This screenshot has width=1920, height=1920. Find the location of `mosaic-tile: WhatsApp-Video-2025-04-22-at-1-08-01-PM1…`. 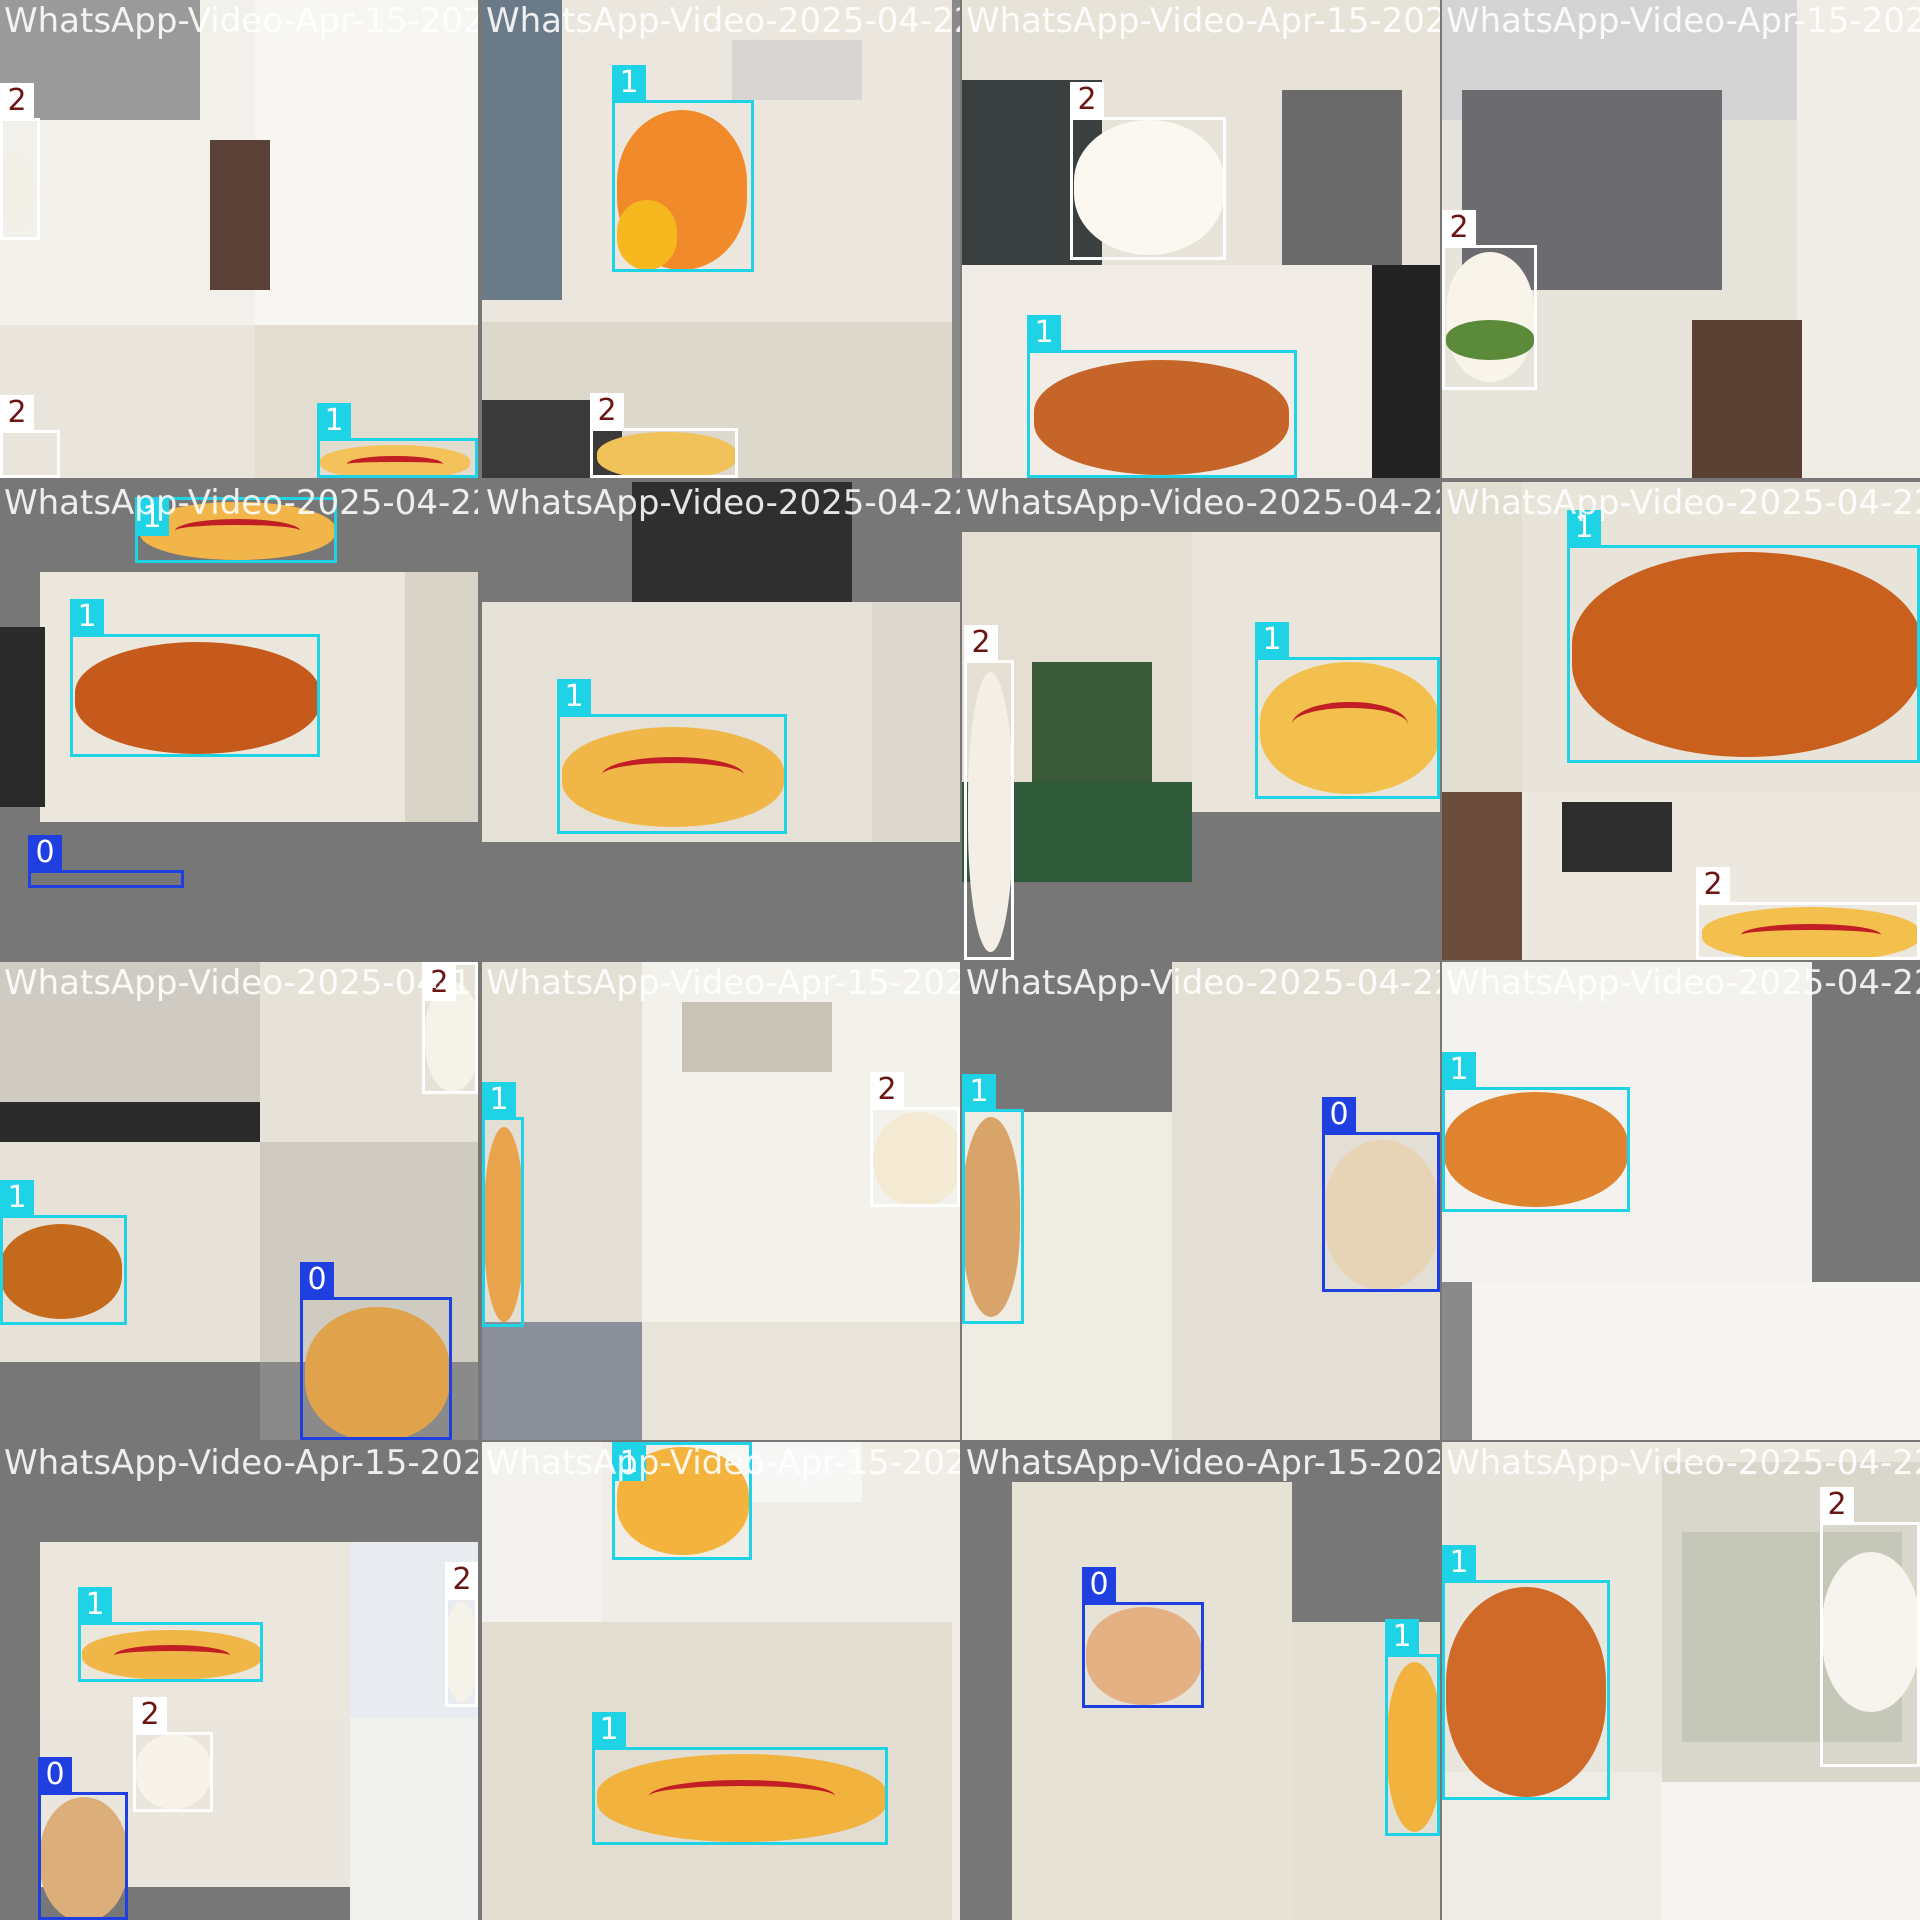

mosaic-tile: WhatsApp-Video-2025-04-22-at-1-08-01-PM1… is located at coordinates (1681, 721).